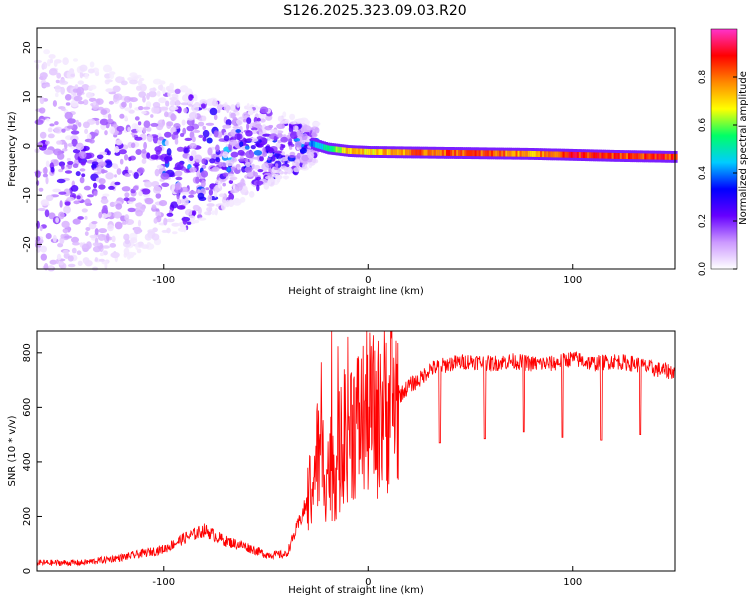 This screenshot has height=600, width=750. I want to click on snr-xtick-label: -100, so click(163, 582).